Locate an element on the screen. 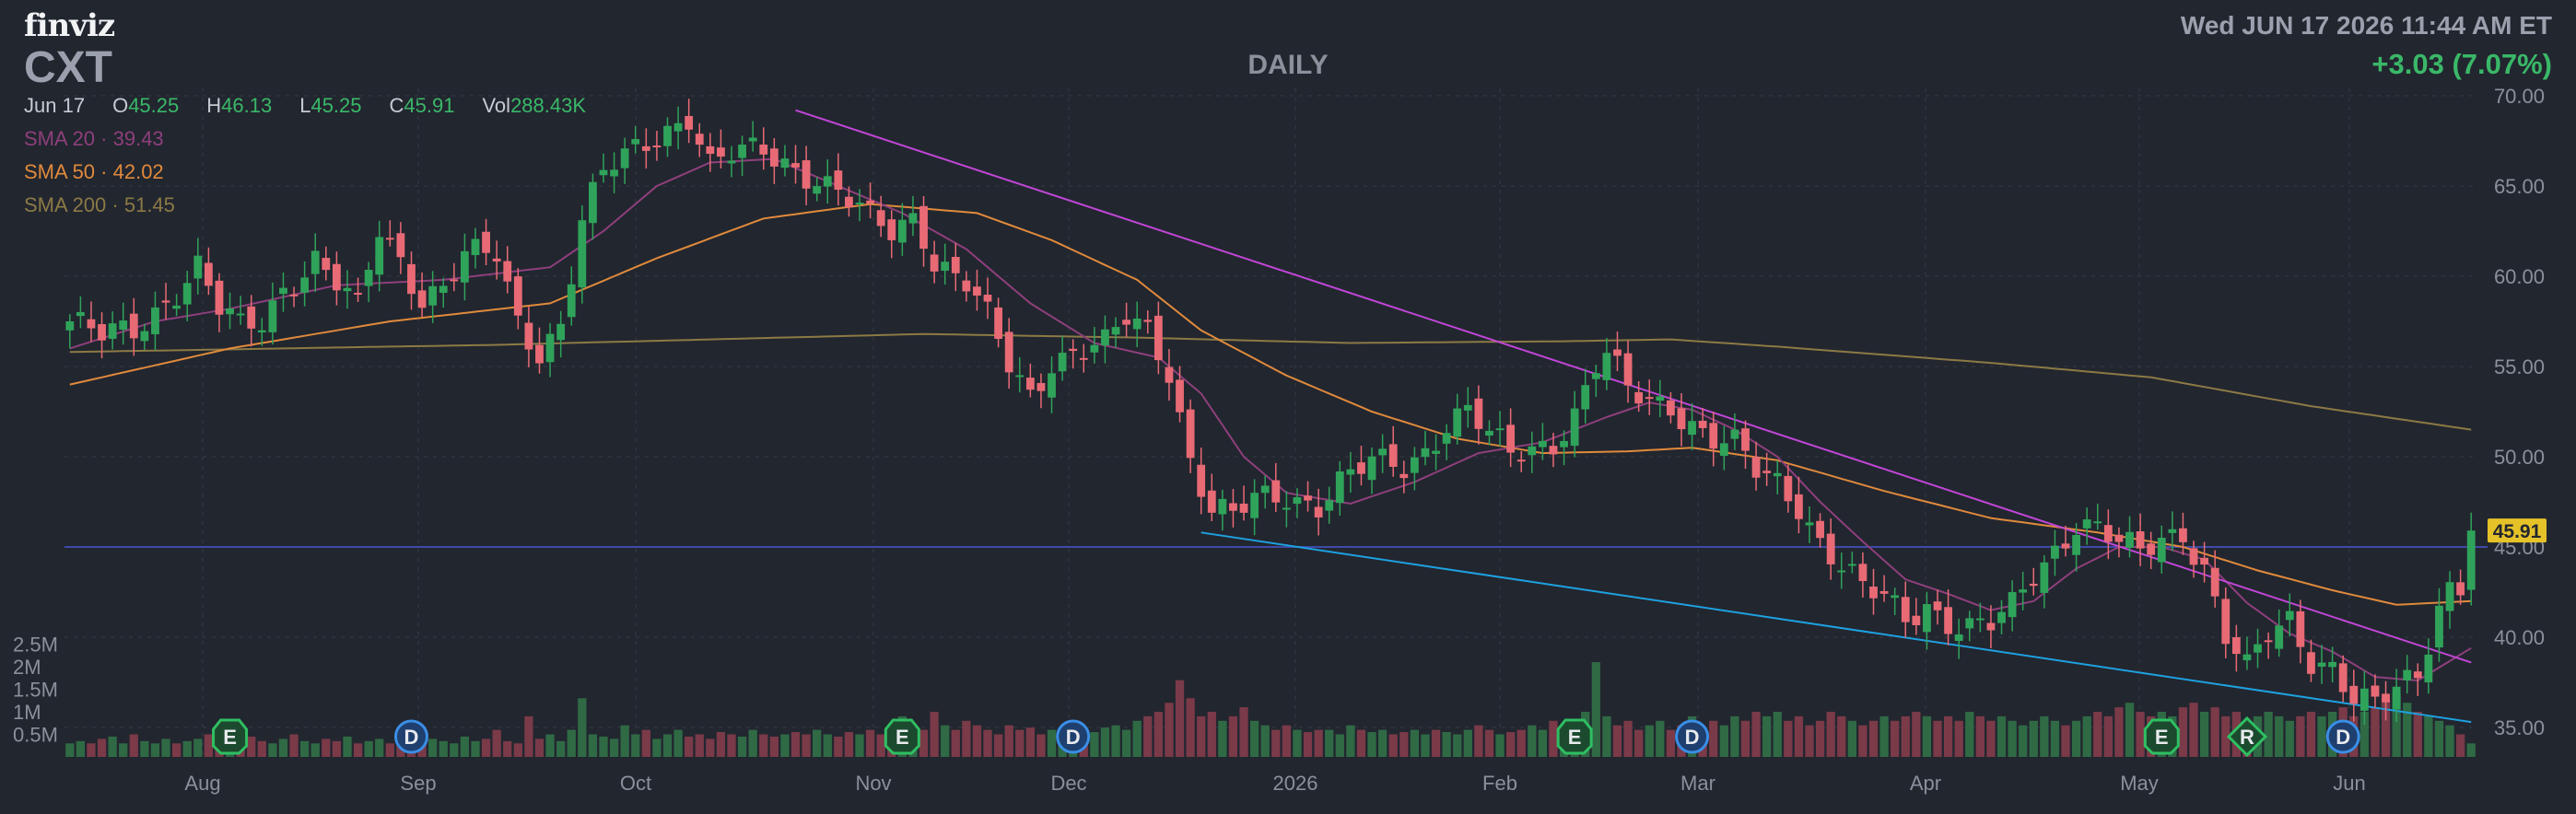 The width and height of the screenshot is (2576, 814). y-tick-label: 65.00 is located at coordinates (2519, 186).